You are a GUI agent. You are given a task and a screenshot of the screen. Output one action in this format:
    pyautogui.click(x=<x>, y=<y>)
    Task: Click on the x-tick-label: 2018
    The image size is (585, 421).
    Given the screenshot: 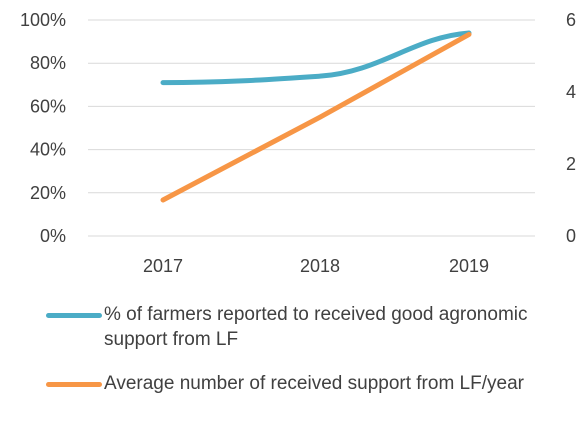 What is the action you would take?
    pyautogui.click(x=320, y=266)
    